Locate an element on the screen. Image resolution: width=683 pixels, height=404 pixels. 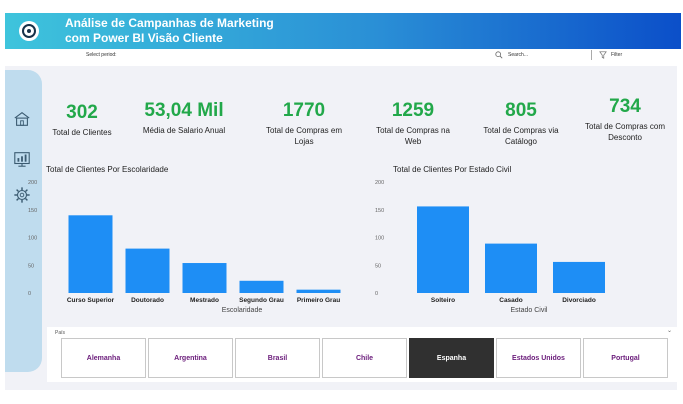
kpi-label: Total de Compras em Lojas is located at coordinates (304, 136).